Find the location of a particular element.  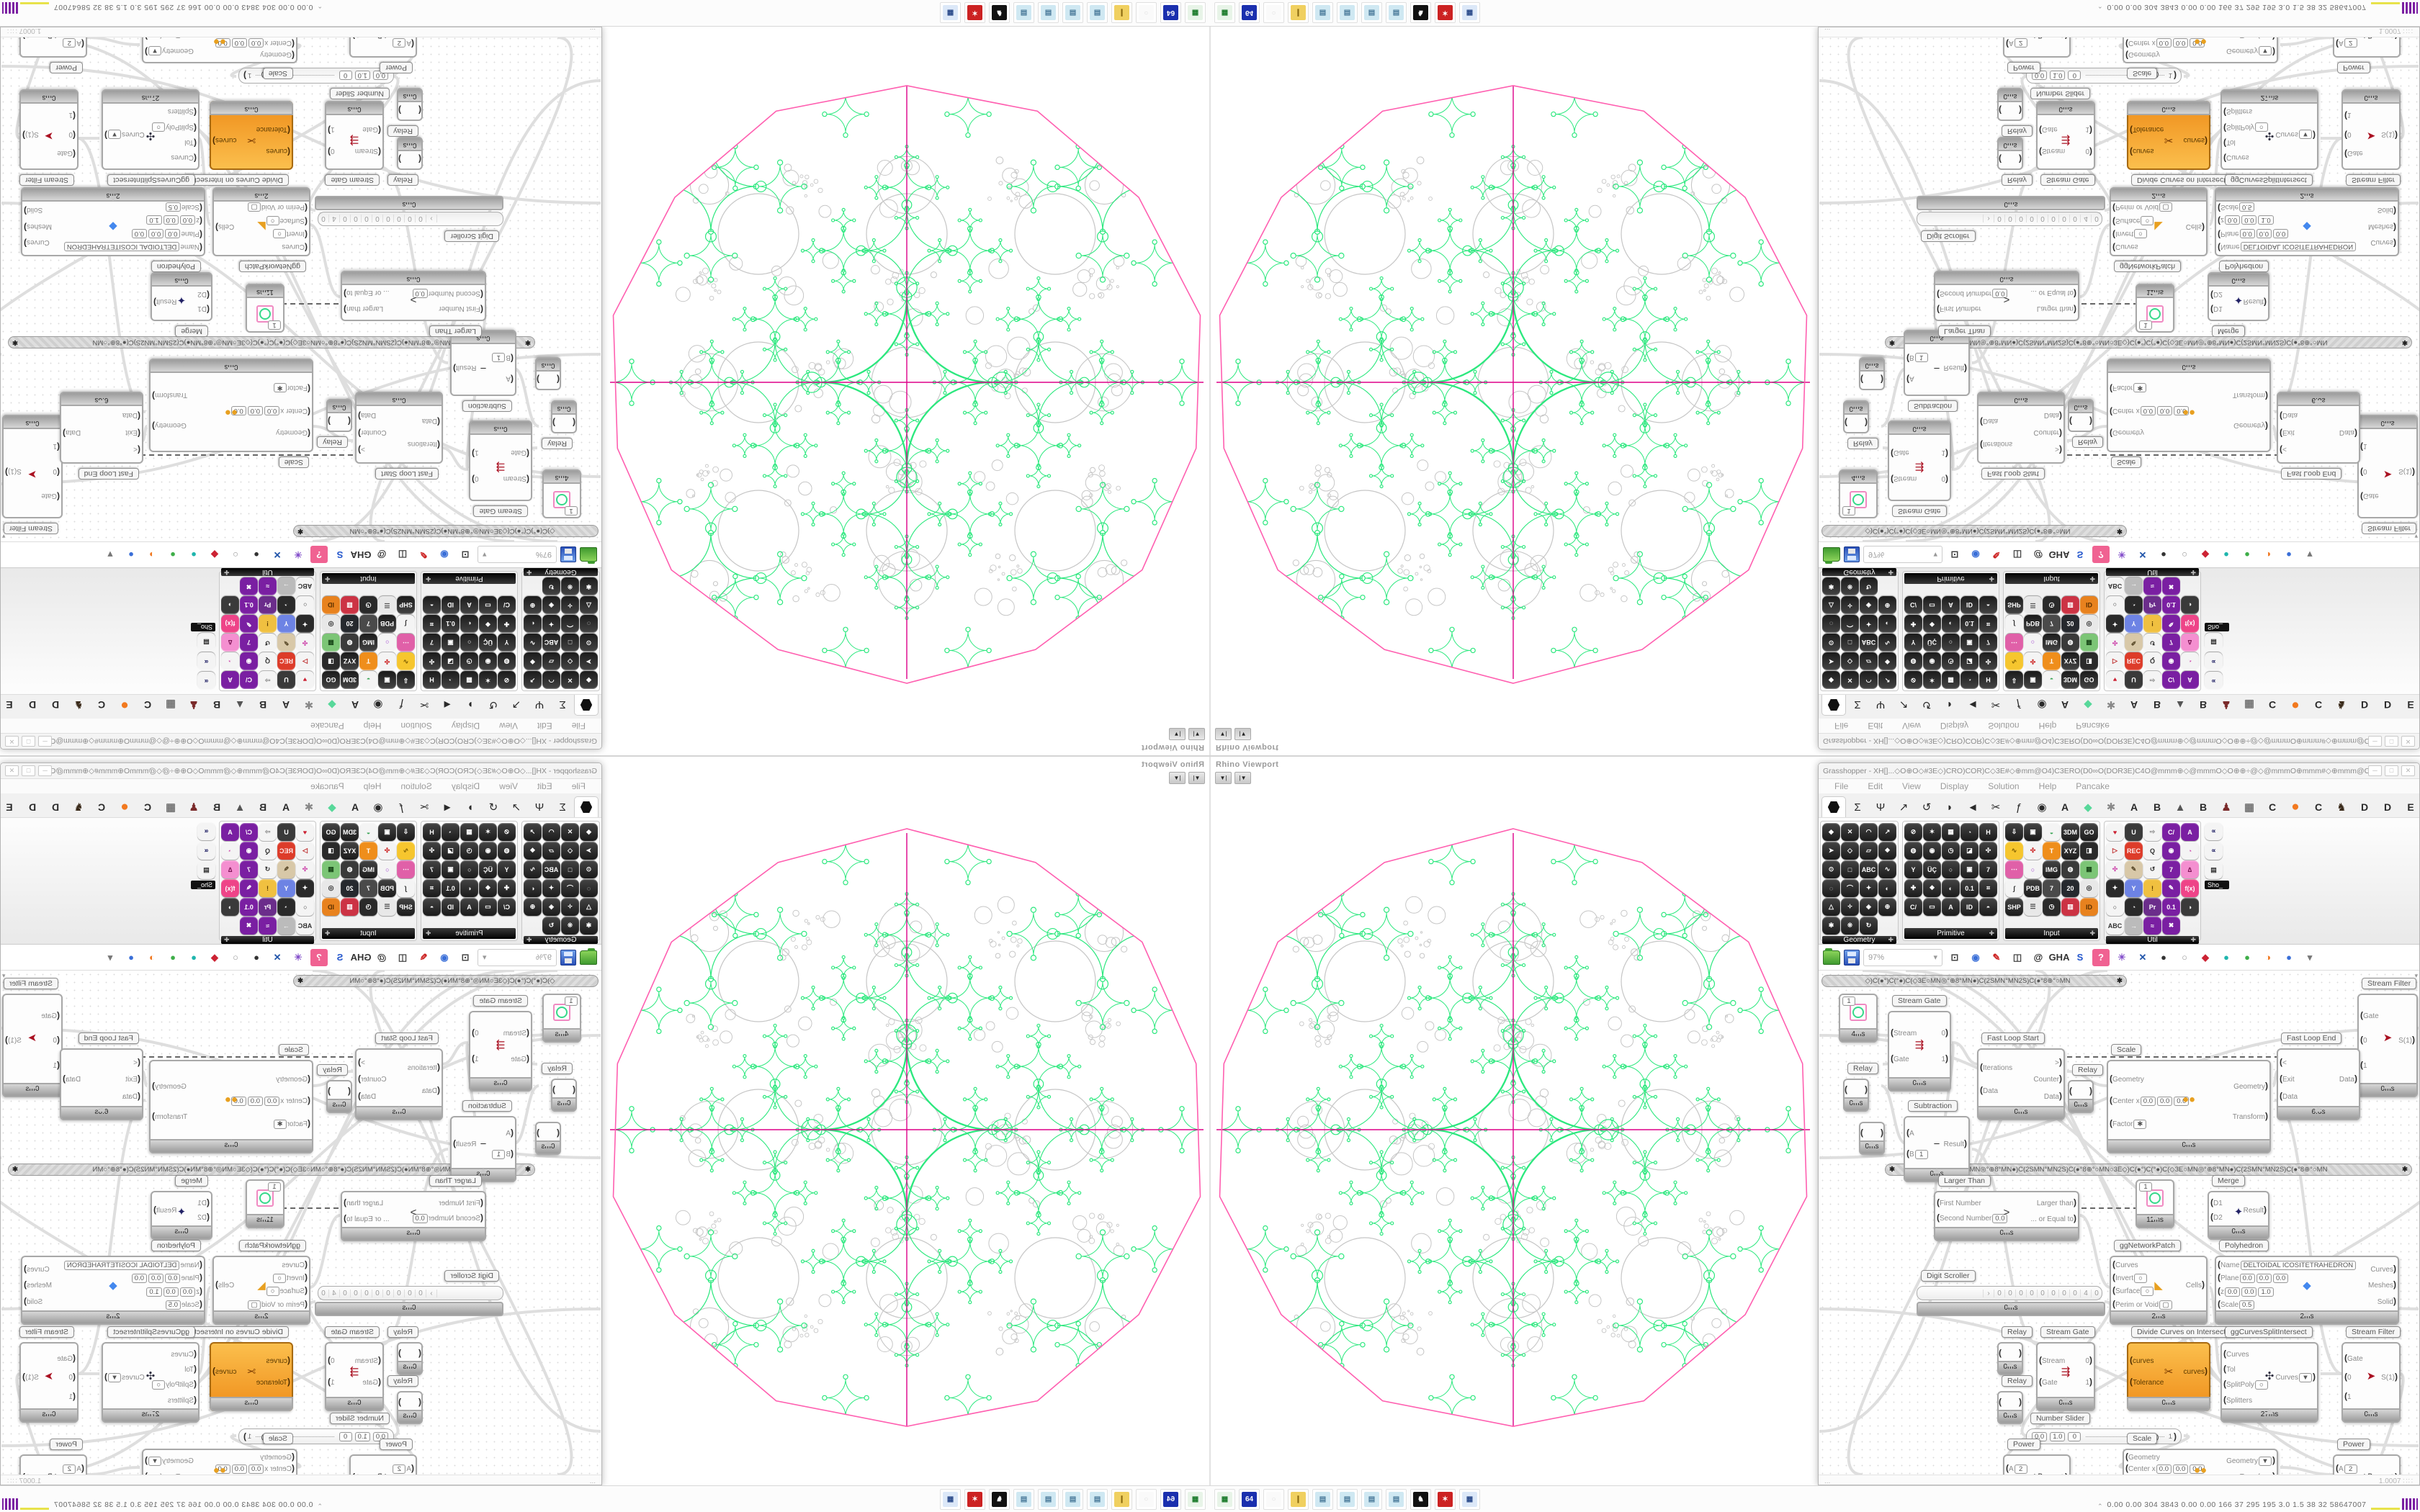

component-icon: ◠ is located at coordinates (551, 680).